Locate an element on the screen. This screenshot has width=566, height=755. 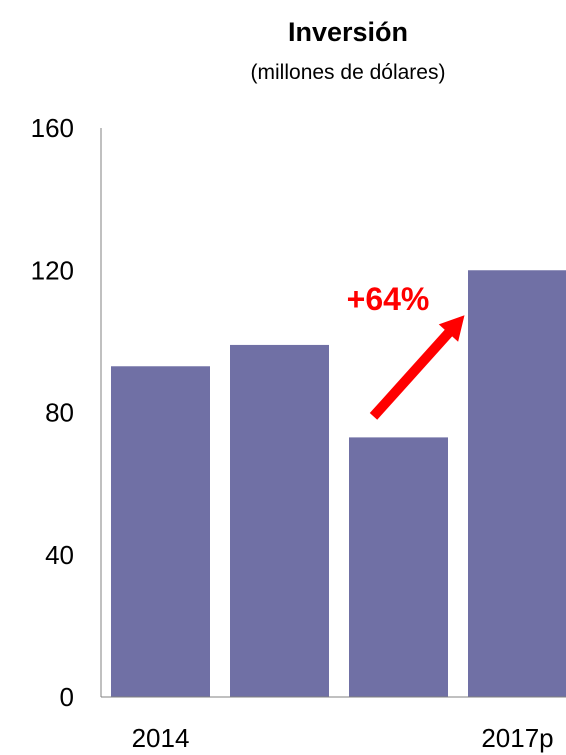
x-tick-label: 2014 is located at coordinates (161, 738).